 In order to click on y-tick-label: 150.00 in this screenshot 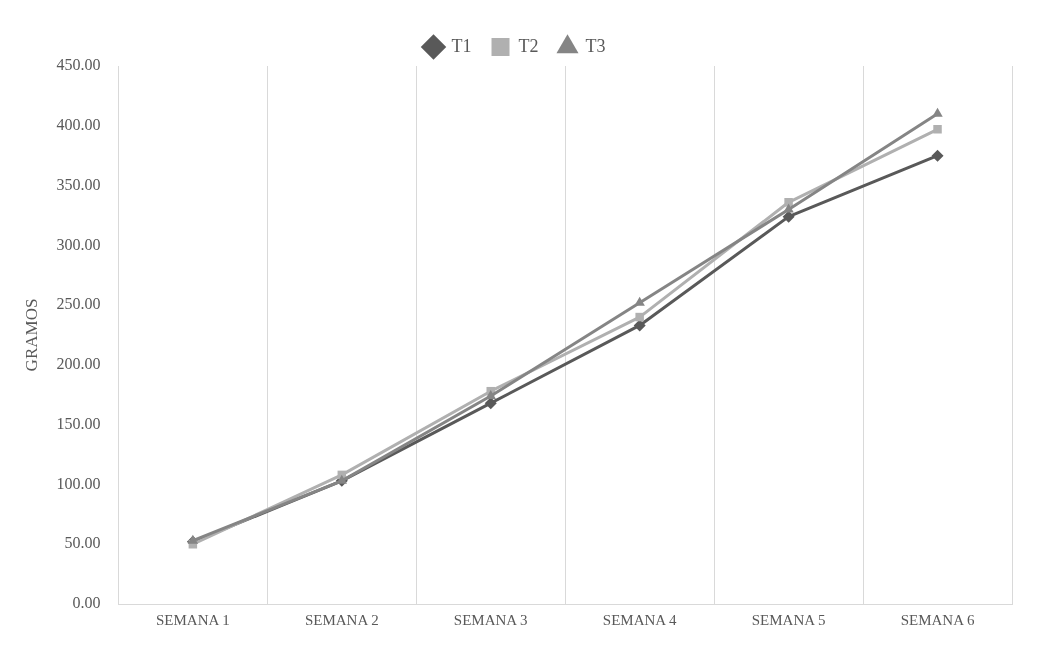, I will do `click(78, 423)`.